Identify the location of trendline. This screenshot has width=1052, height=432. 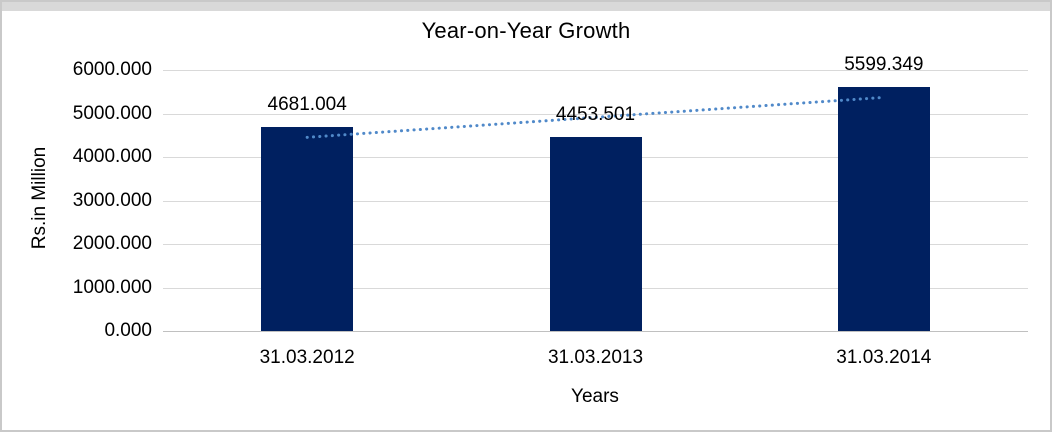
(595, 117).